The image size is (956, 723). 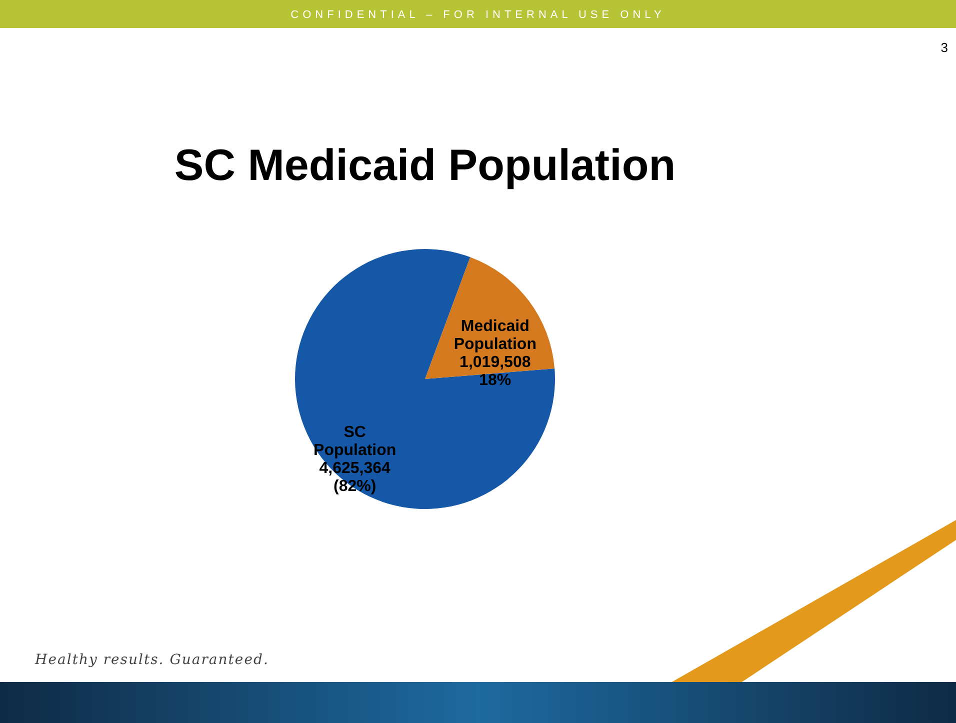 I want to click on text: Healthy results. Guaranteed., so click(x=152, y=660).